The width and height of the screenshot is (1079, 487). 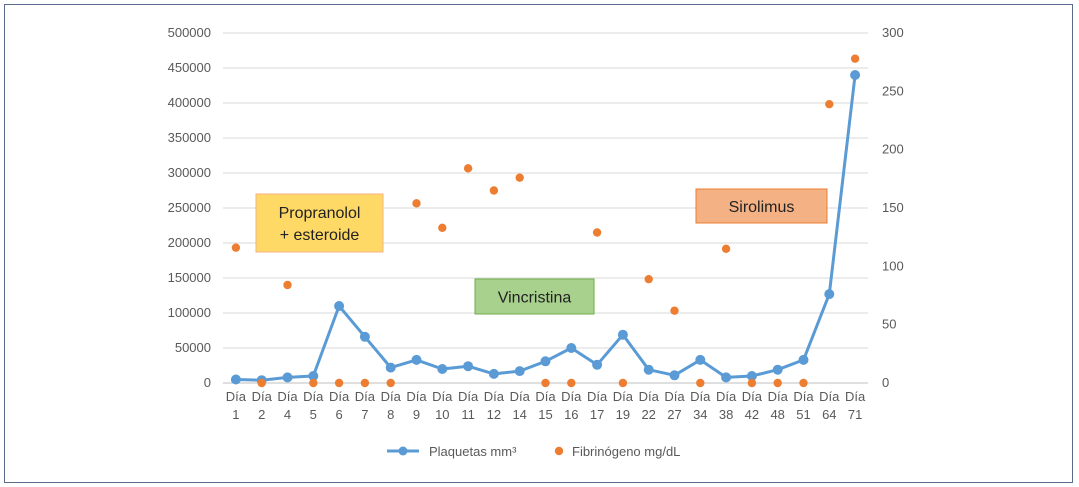 I want to click on annotation-text: Sirolimus, so click(x=762, y=207).